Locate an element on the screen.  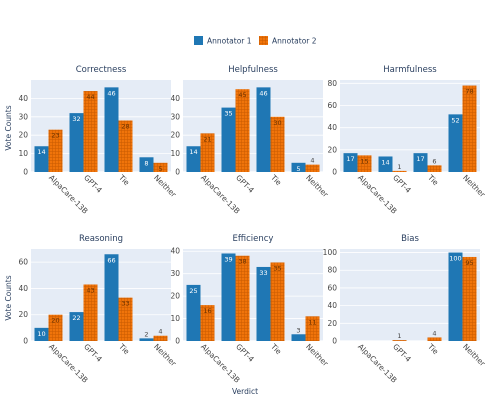
bar-value-label: 6 is located at coordinates (434, 161).